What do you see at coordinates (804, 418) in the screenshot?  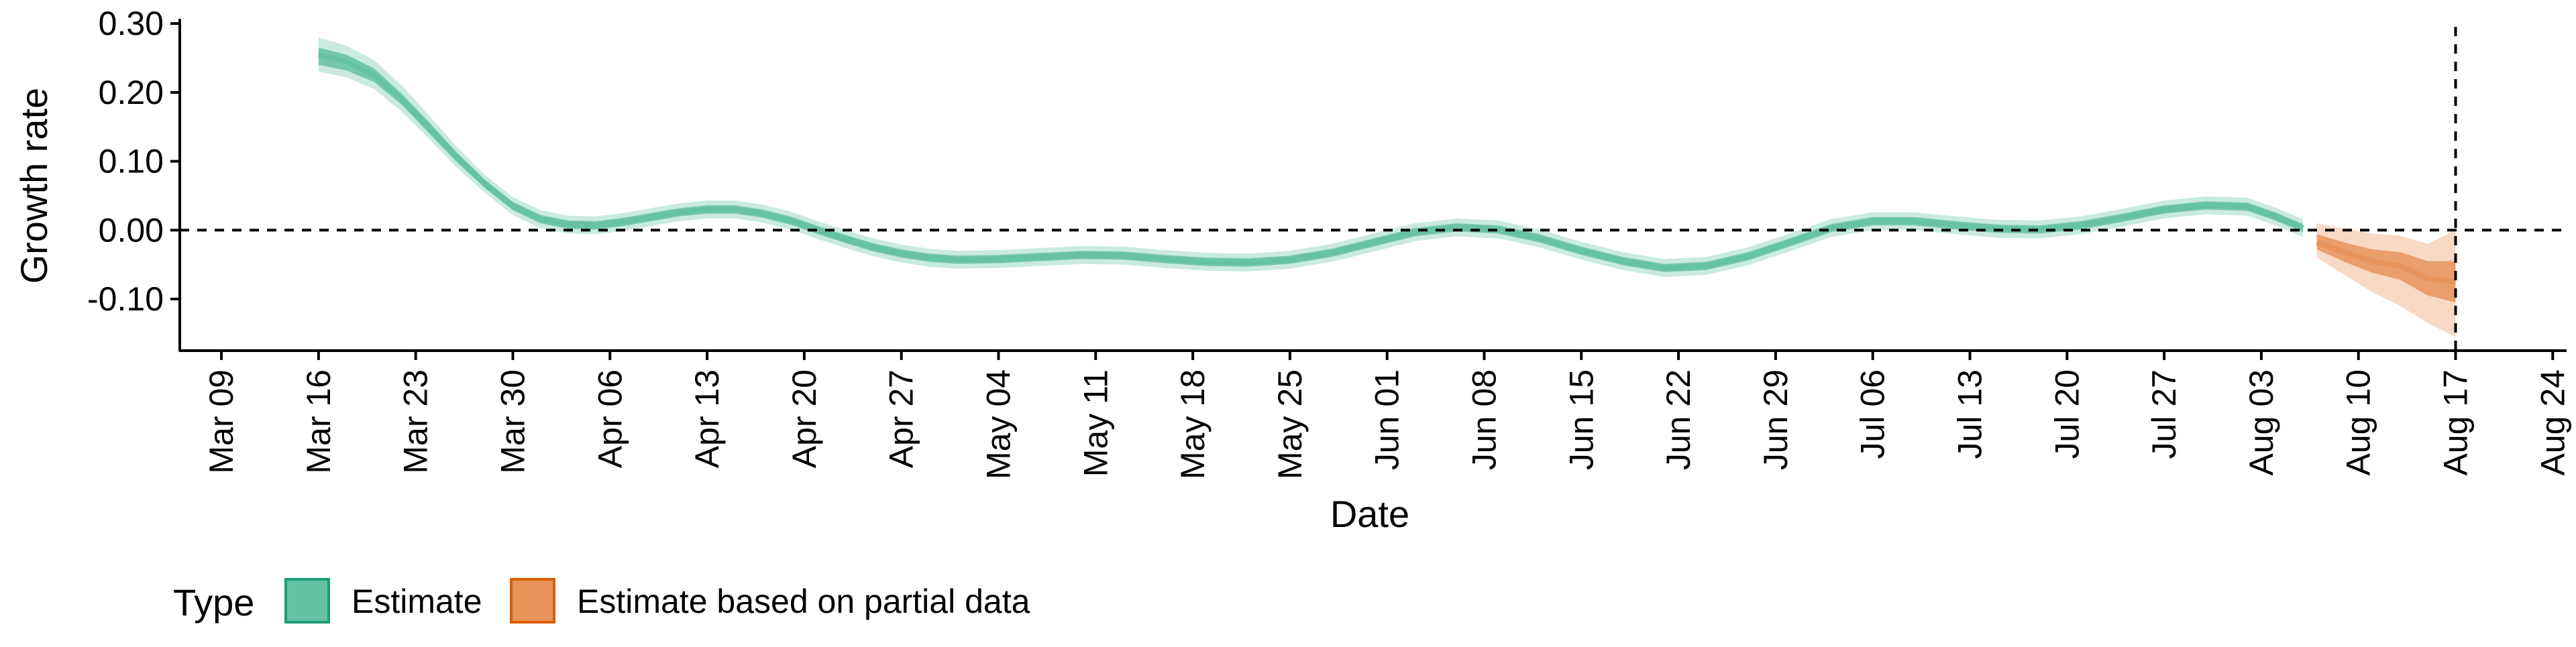 I see `x-tick-label: Apr 20` at bounding box center [804, 418].